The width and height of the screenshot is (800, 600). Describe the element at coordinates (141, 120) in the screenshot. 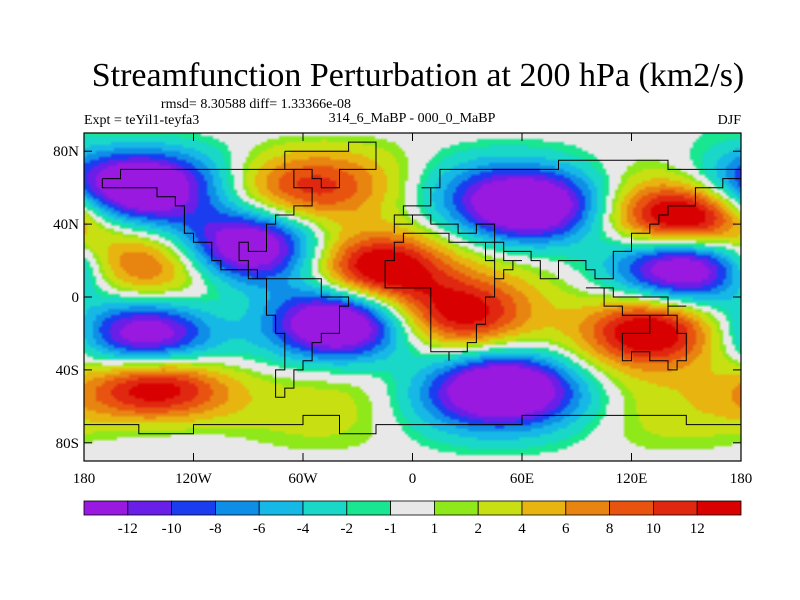

I see `experiment-label: Expt = teYil1-teyfa3` at that location.